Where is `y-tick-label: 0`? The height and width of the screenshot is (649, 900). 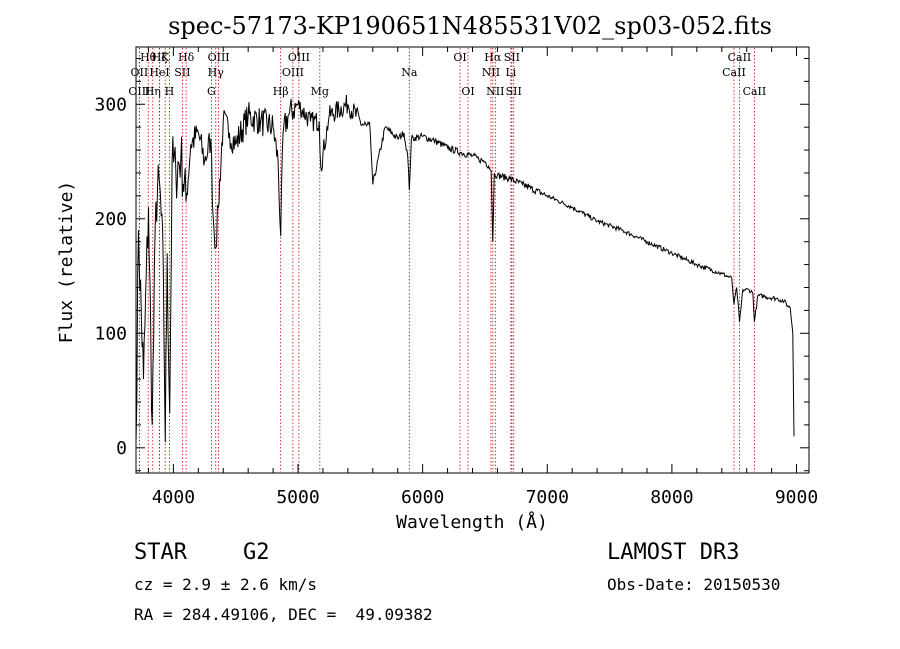 y-tick-label: 0 is located at coordinates (121, 448).